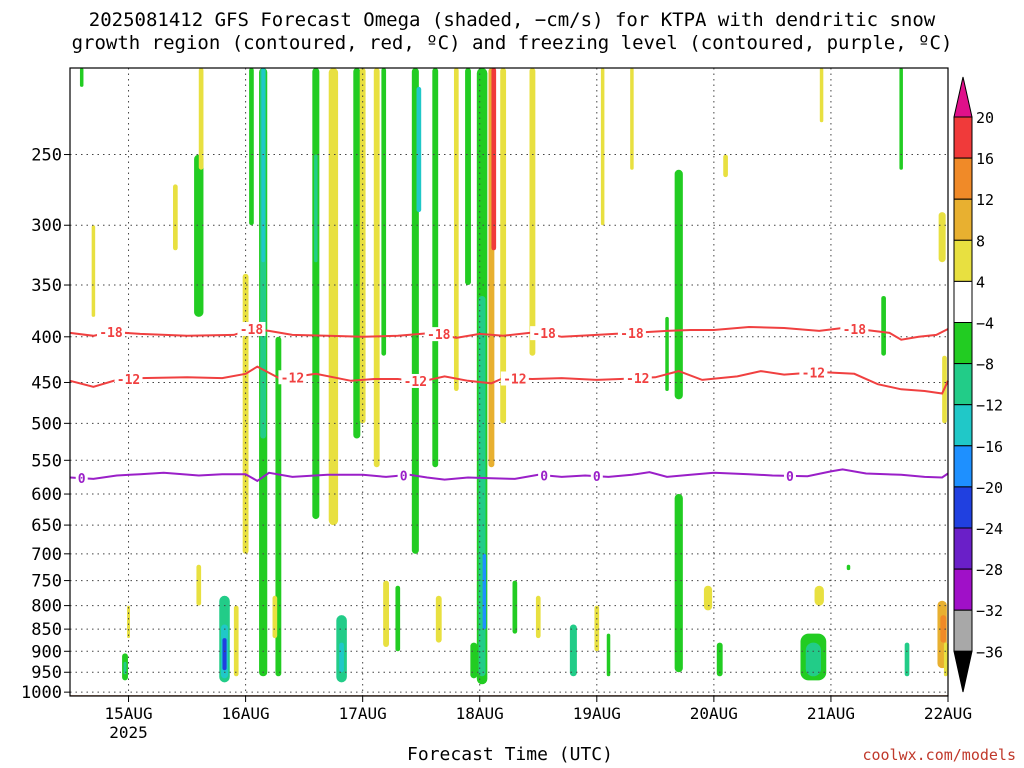 This screenshot has width=1024, height=768. What do you see at coordinates (46, 607) in the screenshot?
I see `y-tick-label-800: 800` at bounding box center [46, 607].